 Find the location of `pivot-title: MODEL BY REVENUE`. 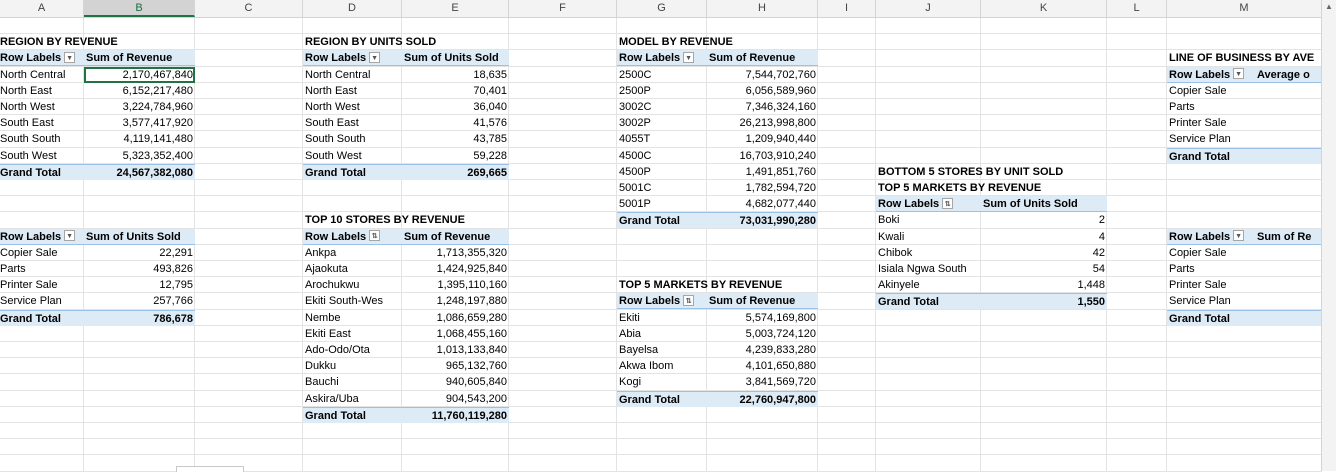

pivot-title: MODEL BY REVENUE is located at coordinates (717, 42).